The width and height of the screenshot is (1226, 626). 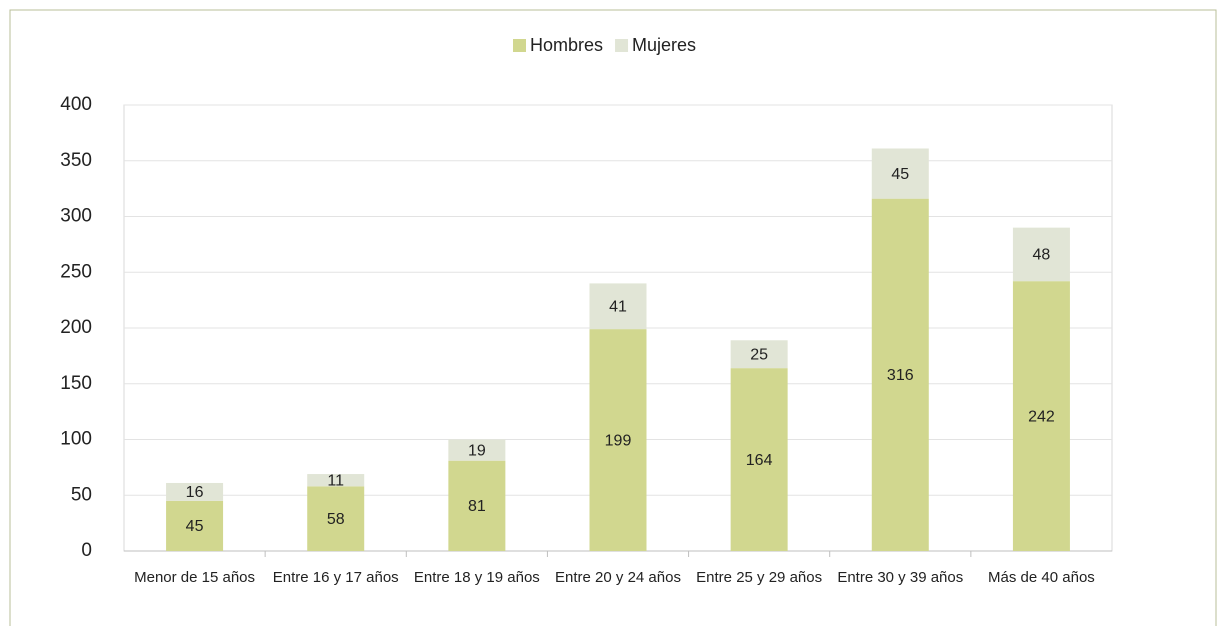 I want to click on data-label: 58, so click(x=336, y=519).